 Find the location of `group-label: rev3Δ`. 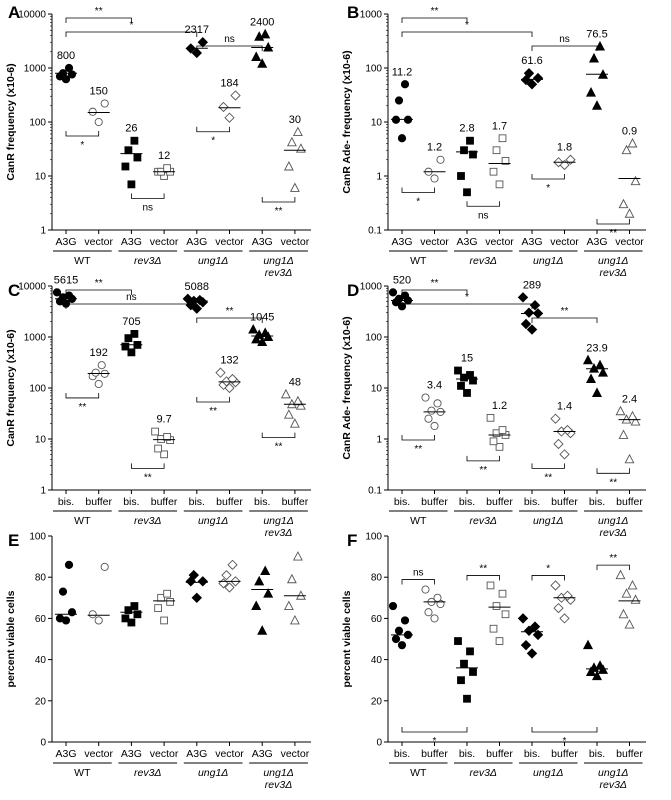

group-label: rev3Δ is located at coordinates (147, 773).